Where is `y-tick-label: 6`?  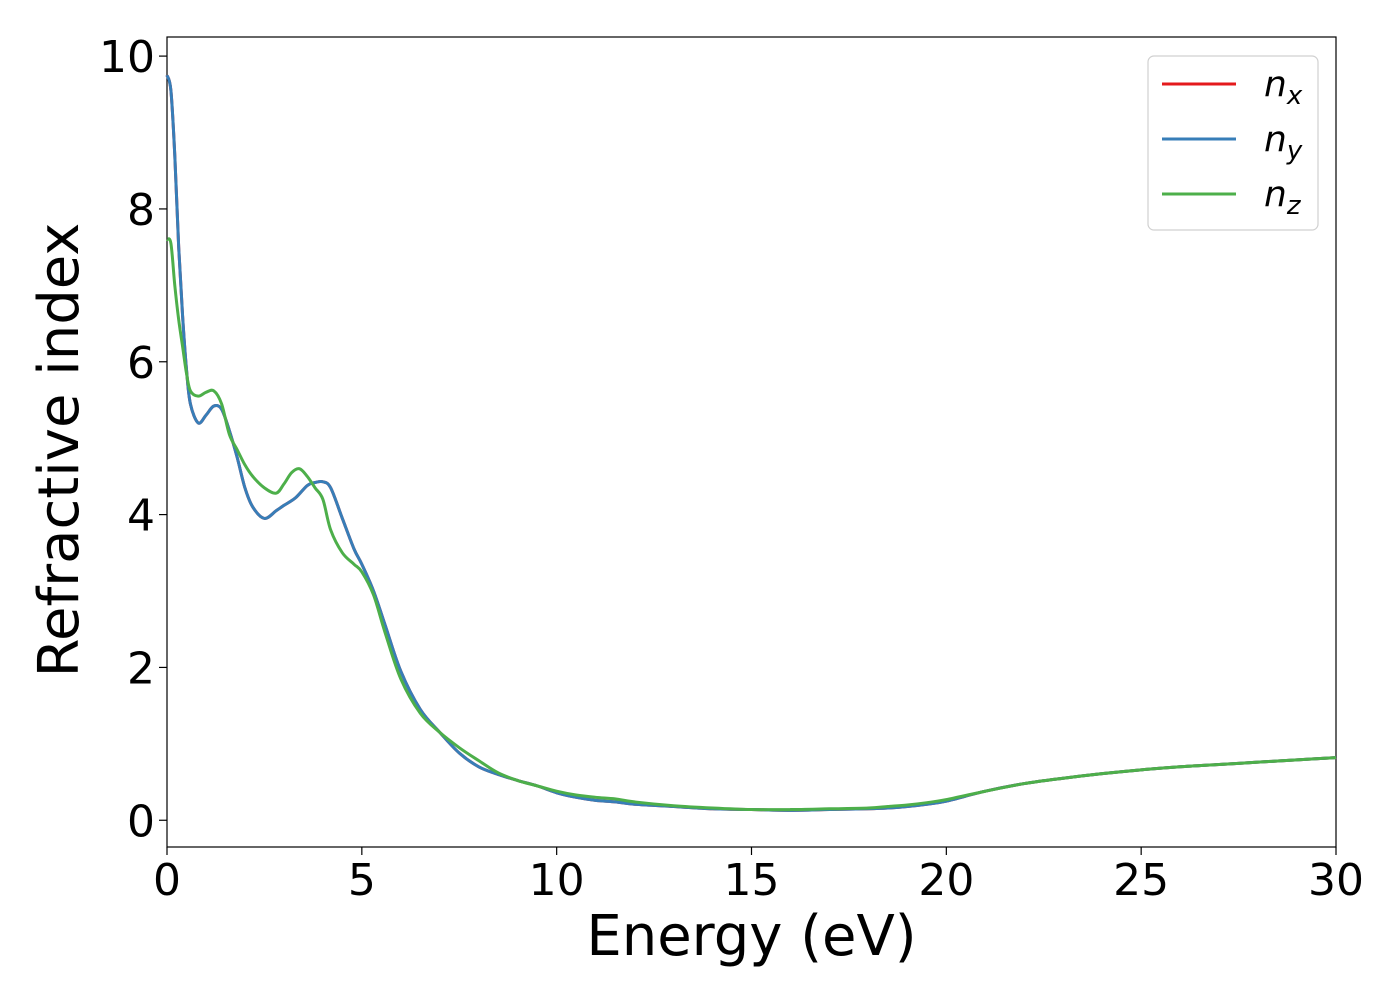 y-tick-label: 6 is located at coordinates (141, 363).